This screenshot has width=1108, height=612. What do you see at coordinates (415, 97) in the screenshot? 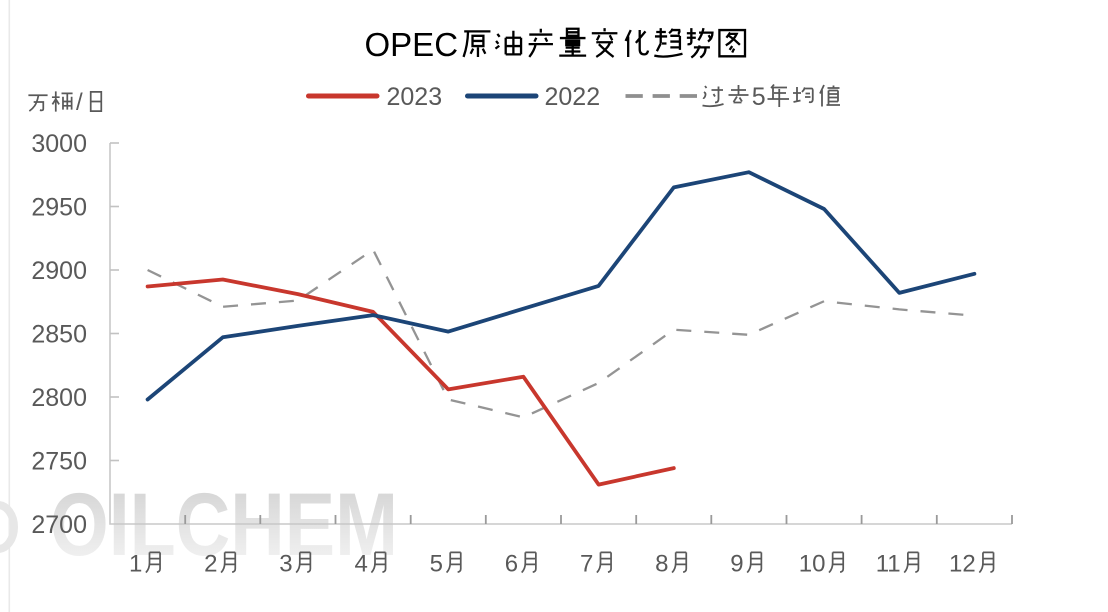
I see `svg-text: 2023` at bounding box center [415, 97].